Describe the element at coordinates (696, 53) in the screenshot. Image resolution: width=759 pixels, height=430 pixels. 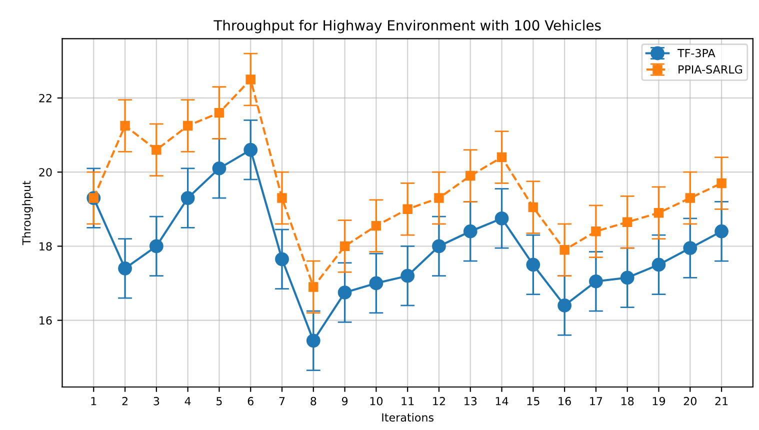
I see `legend-label: TF-3PA` at that location.